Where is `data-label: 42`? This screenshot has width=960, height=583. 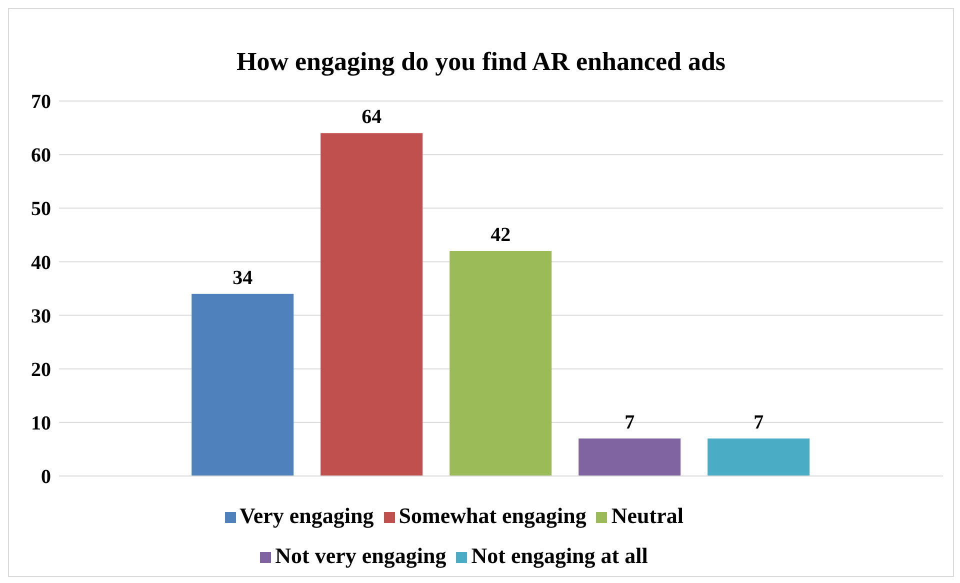 data-label: 42 is located at coordinates (500, 235).